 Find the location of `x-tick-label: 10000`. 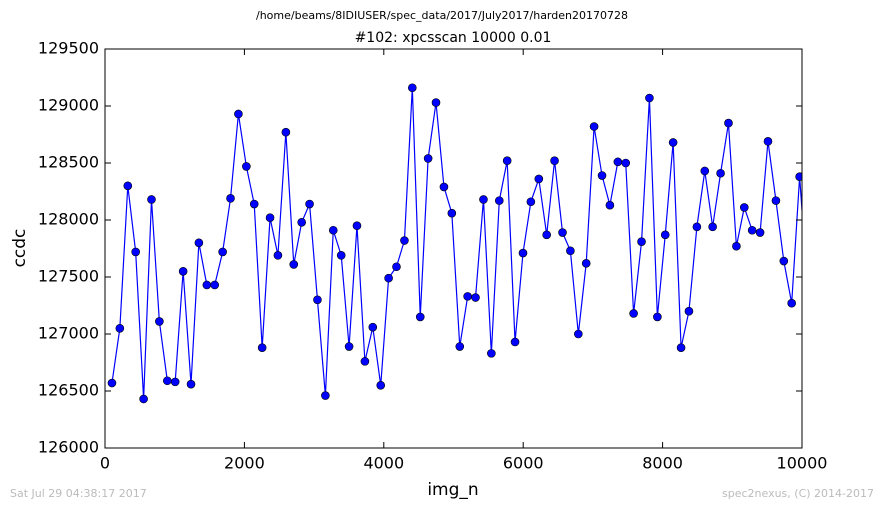

x-tick-label: 10000 is located at coordinates (802, 463).